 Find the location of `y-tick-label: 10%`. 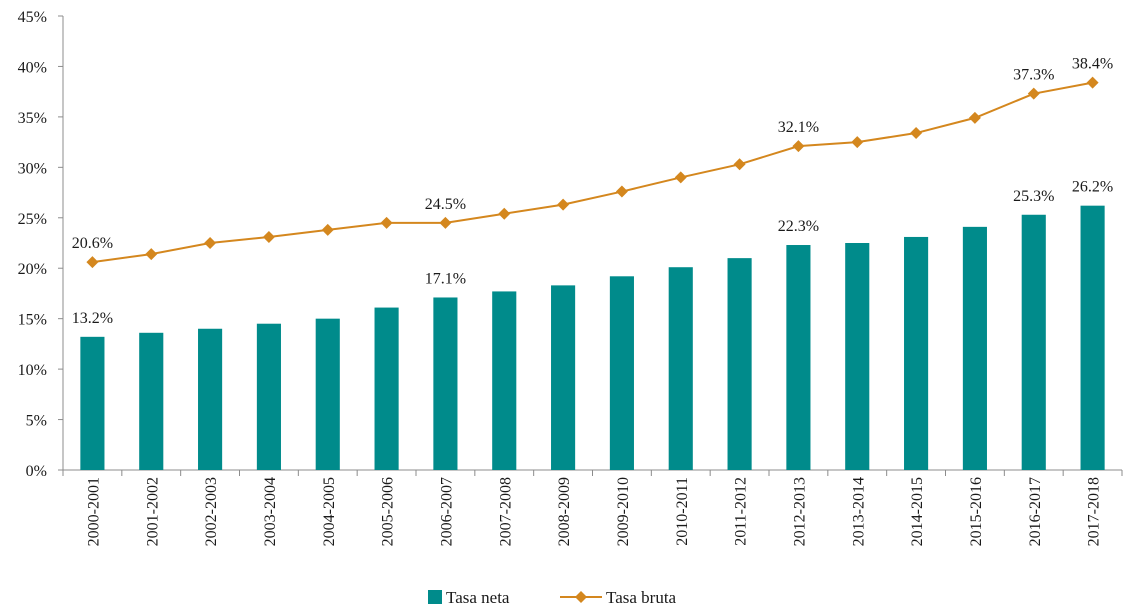

y-tick-label: 10% is located at coordinates (32, 370).